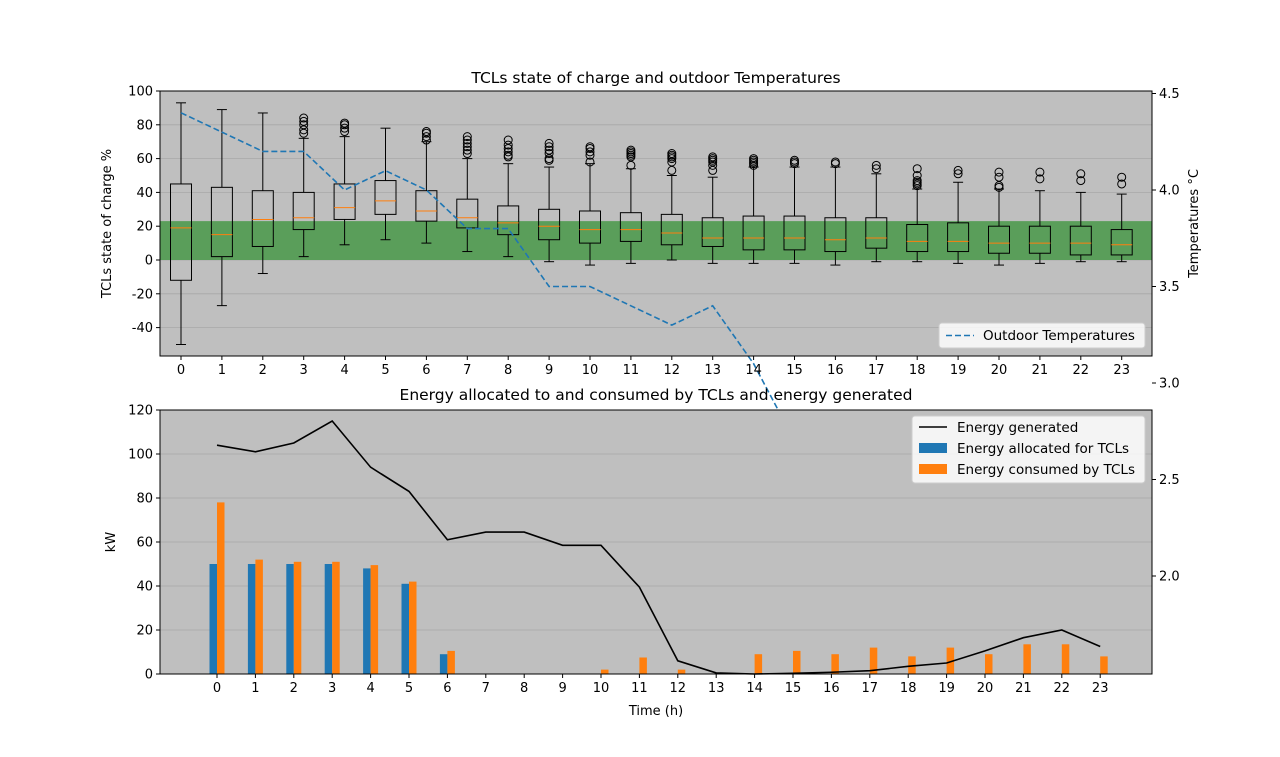 The width and height of the screenshot is (1280, 757). What do you see at coordinates (1059, 336) in the screenshot?
I see `legend-entry-outdoor-temperatures: Outdoor Temperatures` at bounding box center [1059, 336].